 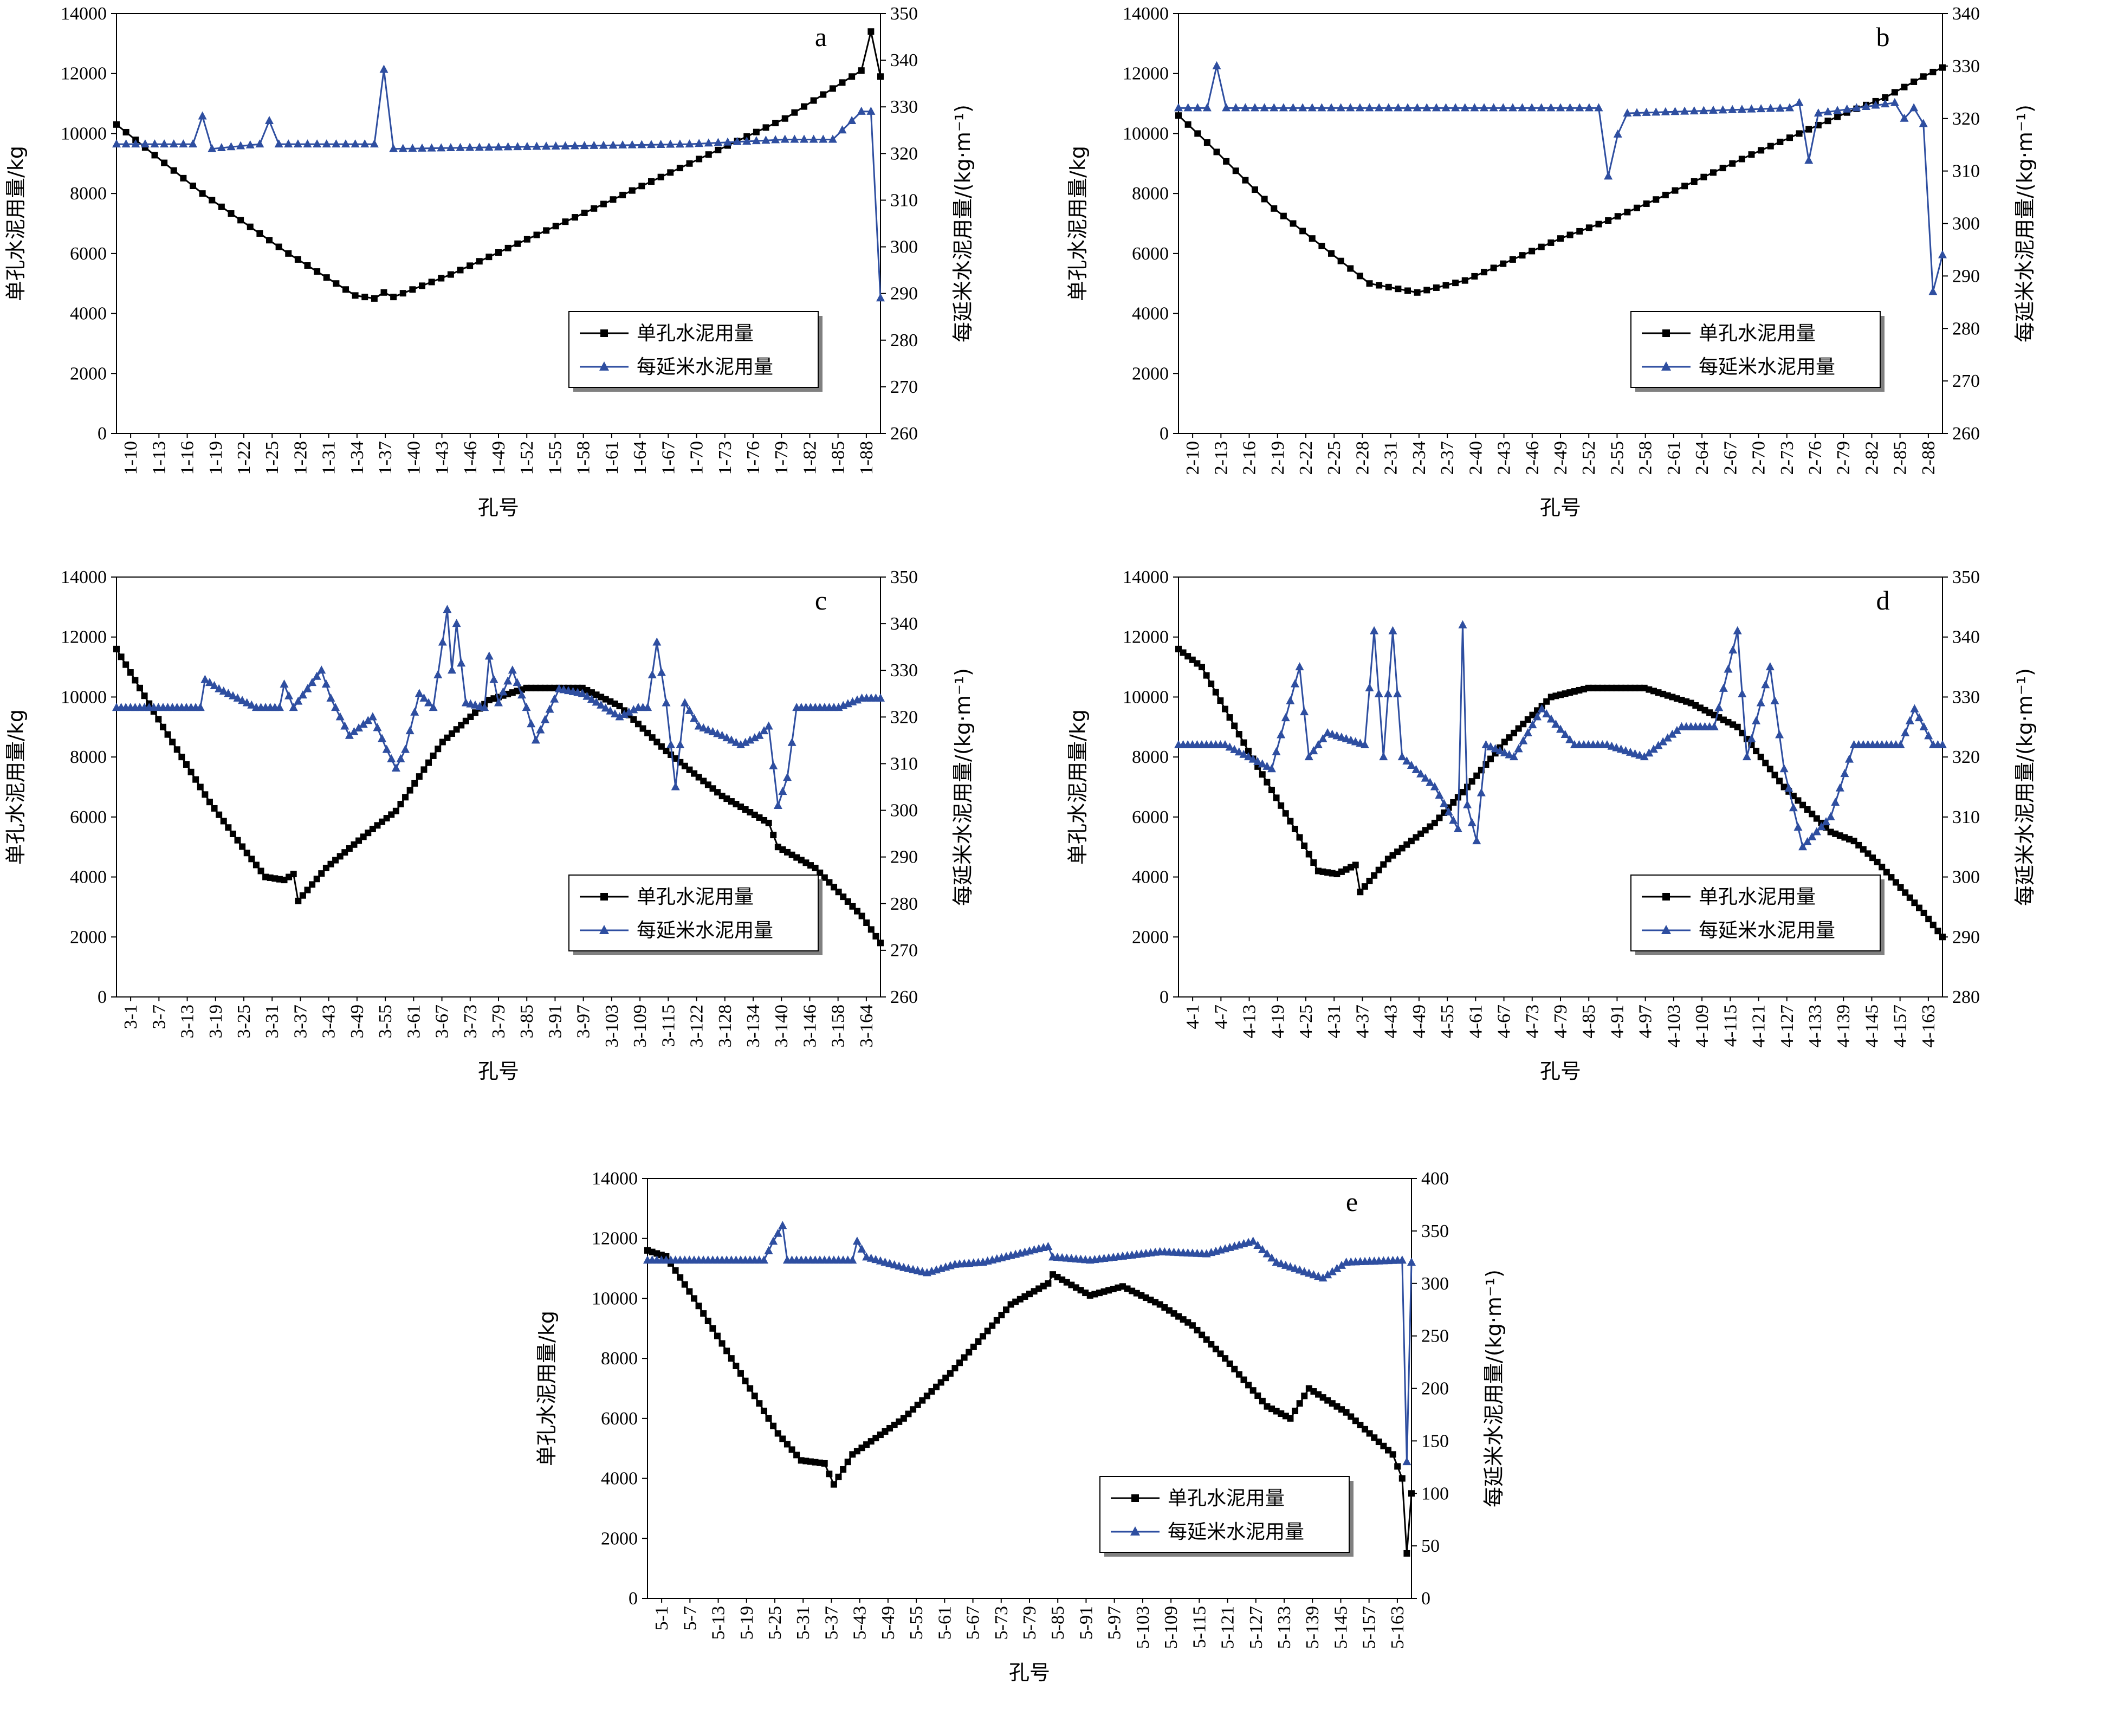 I want to click on x-tick-label: 2-52, so click(x=1589, y=458).